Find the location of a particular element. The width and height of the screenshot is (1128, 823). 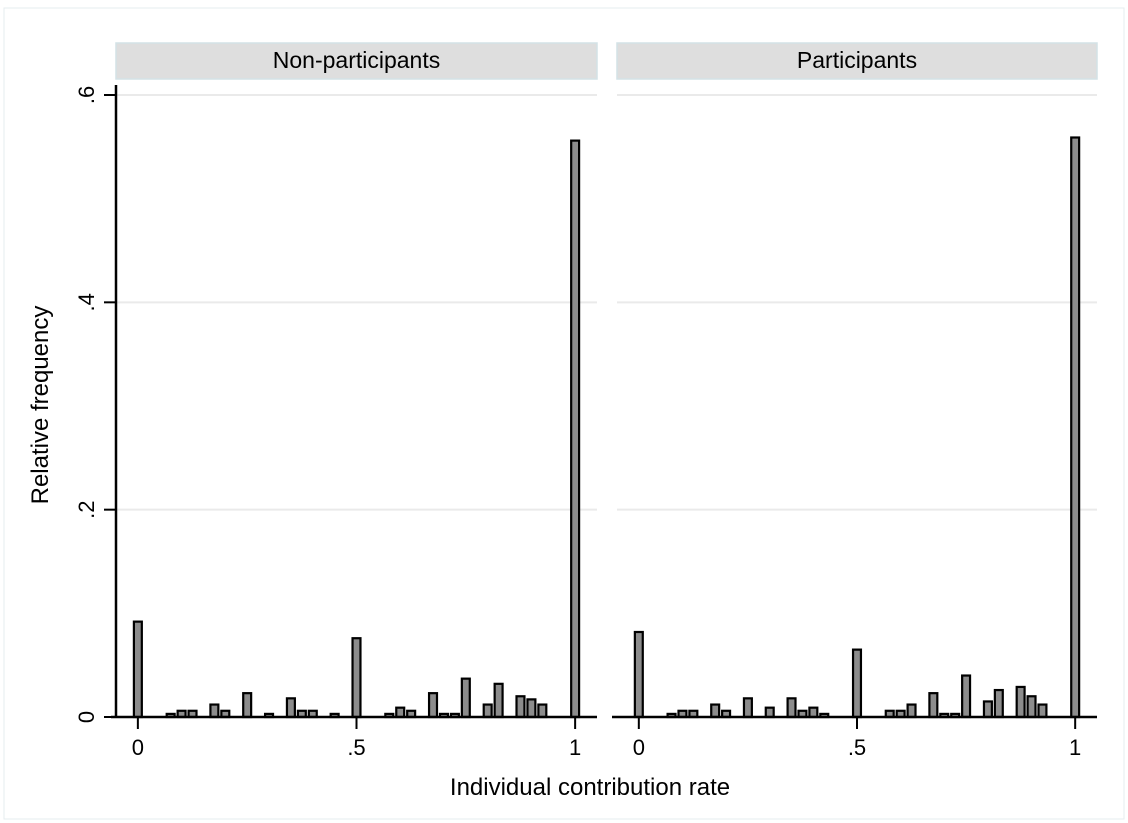

x-axis-title: Individual contribution rate is located at coordinates (590, 787).